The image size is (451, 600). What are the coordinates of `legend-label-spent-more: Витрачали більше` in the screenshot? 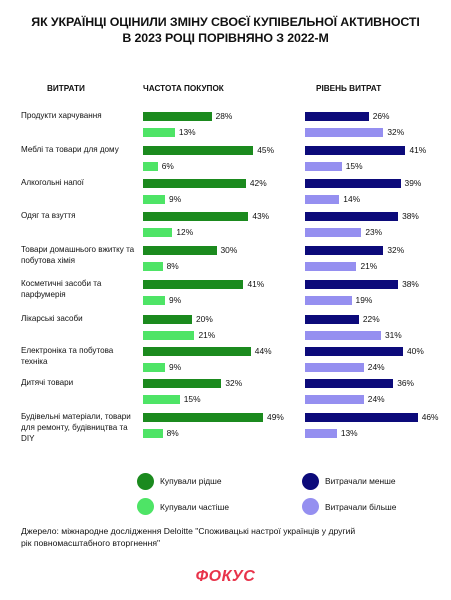 It's located at (361, 507).